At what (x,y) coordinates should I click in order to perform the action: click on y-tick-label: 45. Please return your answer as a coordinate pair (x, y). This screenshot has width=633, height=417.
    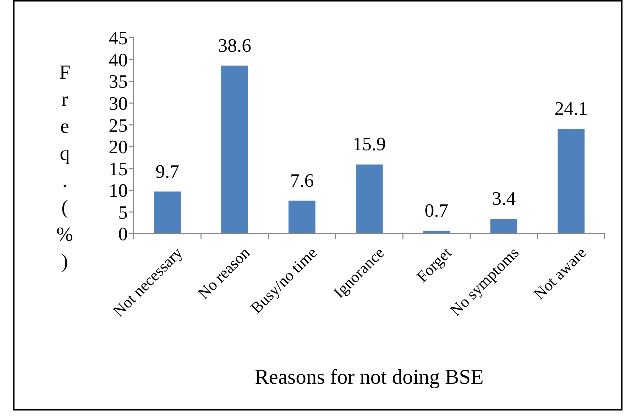
    Looking at the image, I should click on (118, 39).